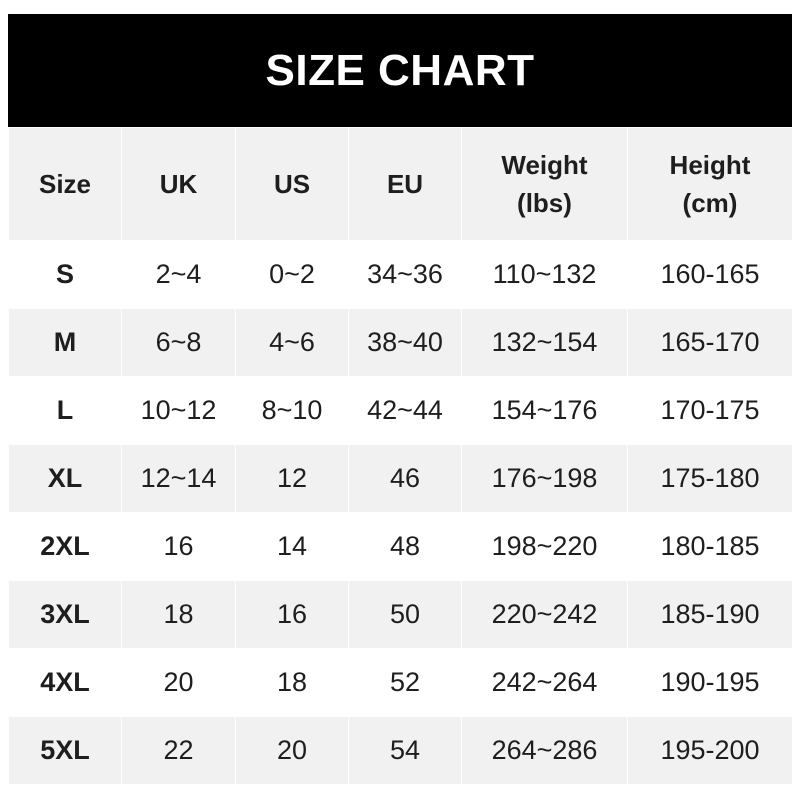  I want to click on table-row: 3XL 18 16 50 220~242 185-190, so click(400, 614).